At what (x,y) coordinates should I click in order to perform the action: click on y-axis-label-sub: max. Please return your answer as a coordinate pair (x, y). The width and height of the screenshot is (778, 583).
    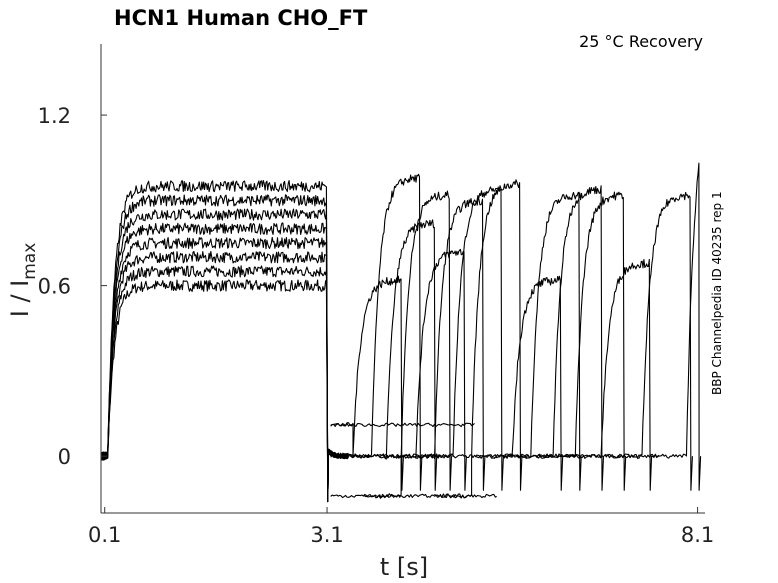
    Looking at the image, I should click on (30, 261).